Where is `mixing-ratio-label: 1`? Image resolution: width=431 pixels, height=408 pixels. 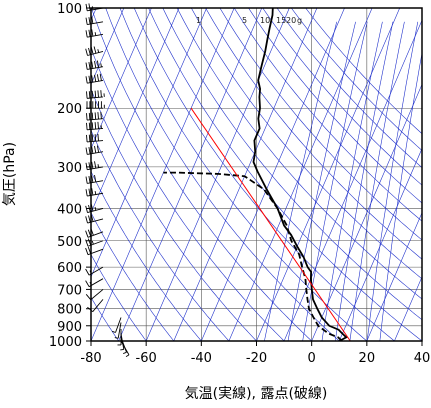 mixing-ratio-label: 1 is located at coordinates (198, 20).